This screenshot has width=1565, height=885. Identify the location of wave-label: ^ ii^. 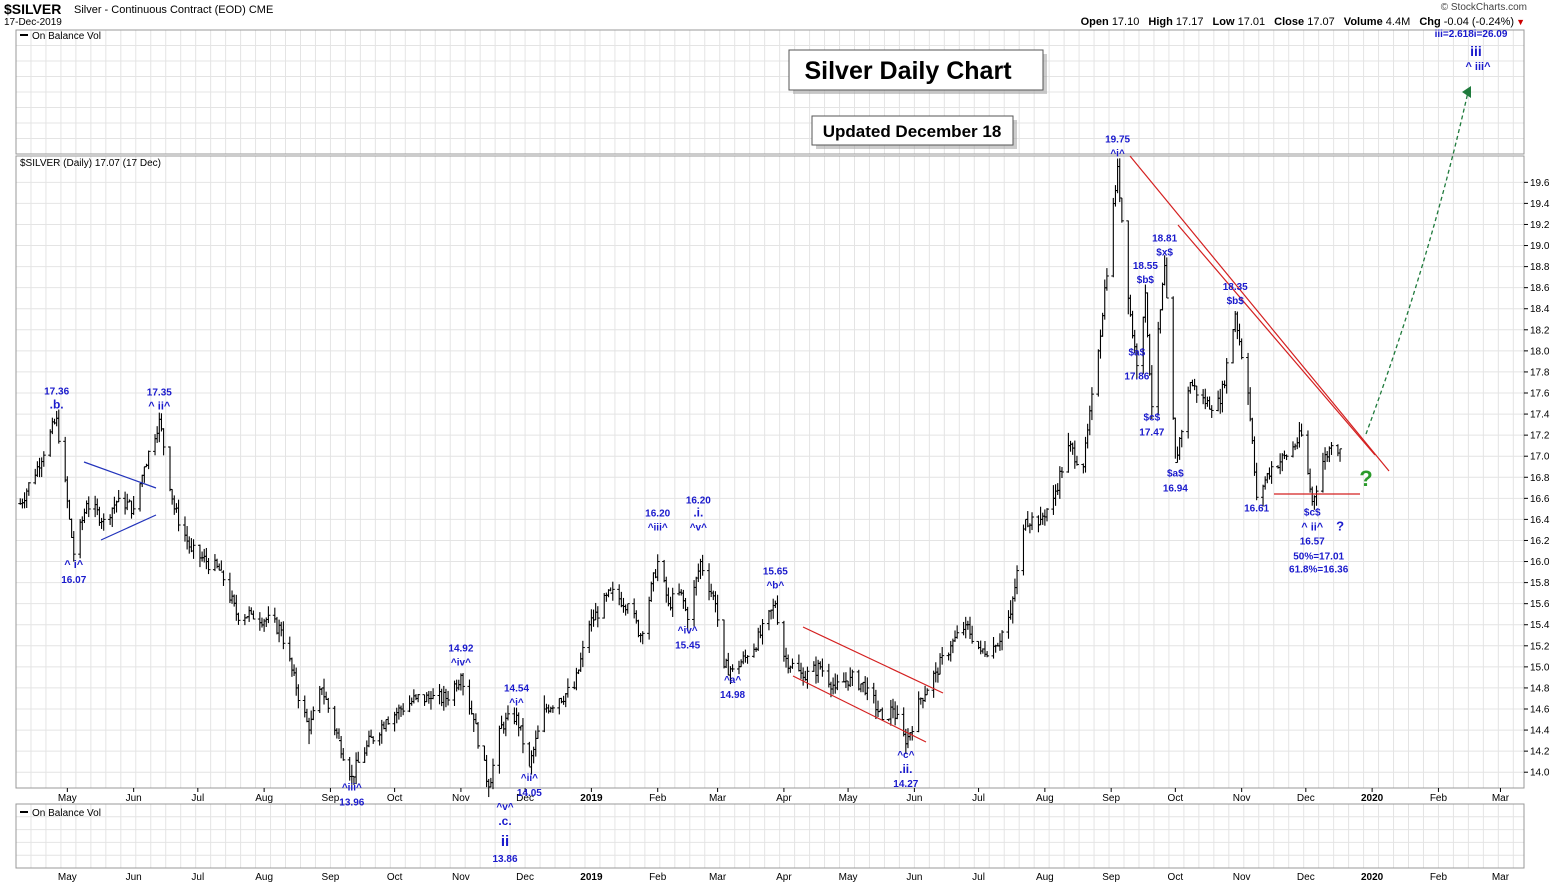
(1312, 527).